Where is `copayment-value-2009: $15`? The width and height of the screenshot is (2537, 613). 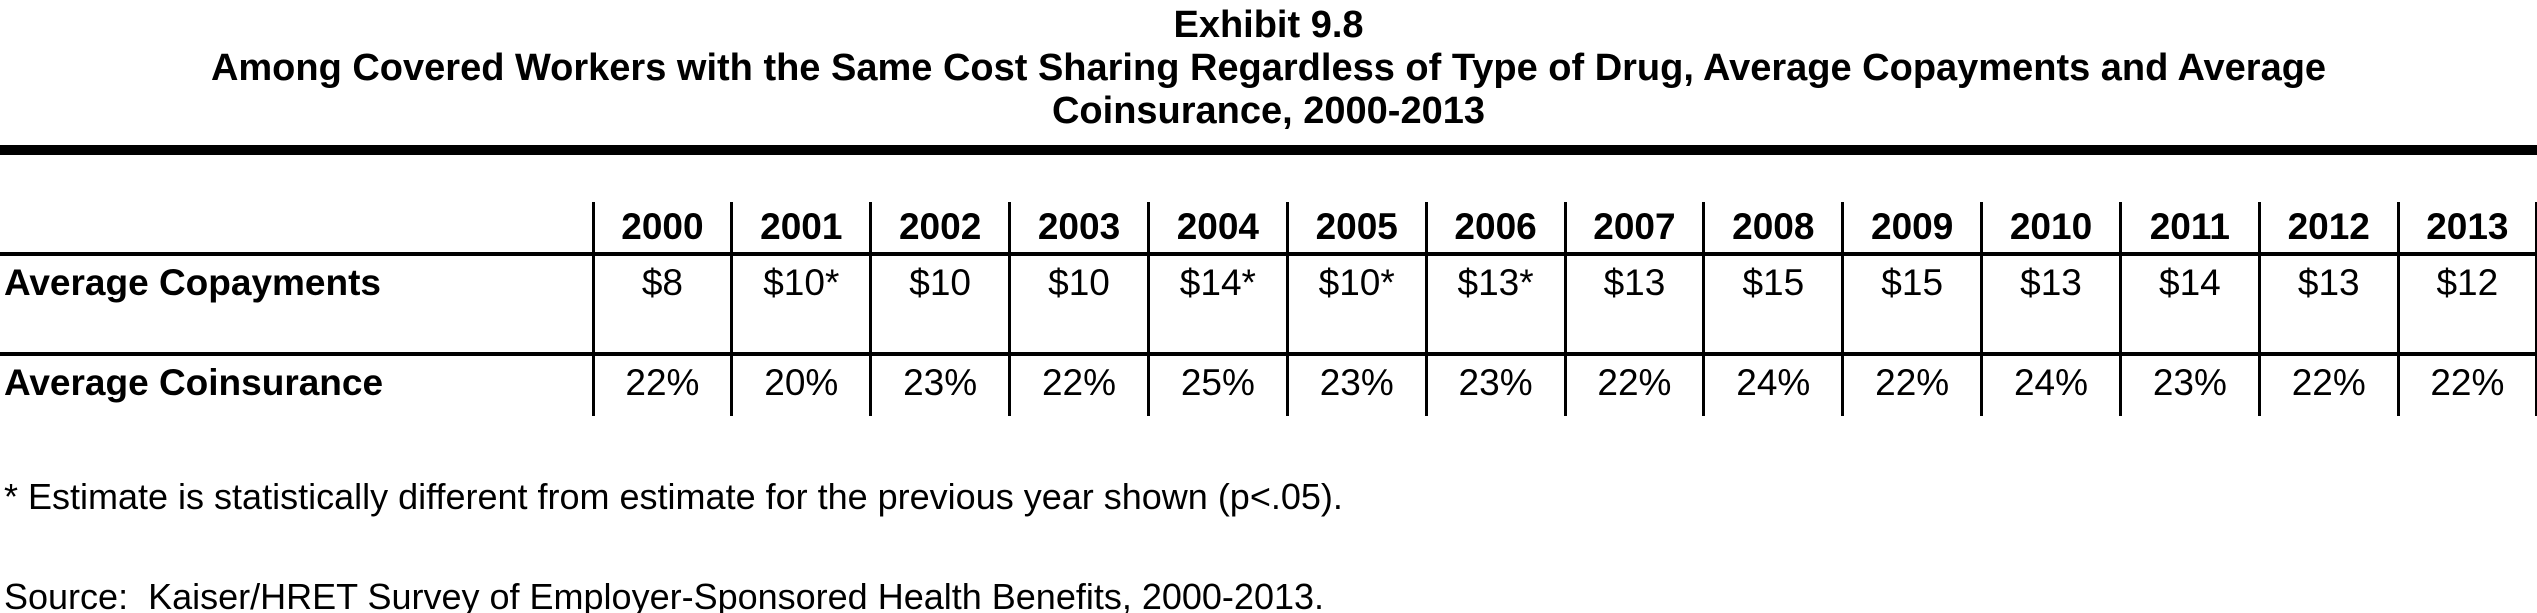 copayment-value-2009: $15 is located at coordinates (1911, 305).